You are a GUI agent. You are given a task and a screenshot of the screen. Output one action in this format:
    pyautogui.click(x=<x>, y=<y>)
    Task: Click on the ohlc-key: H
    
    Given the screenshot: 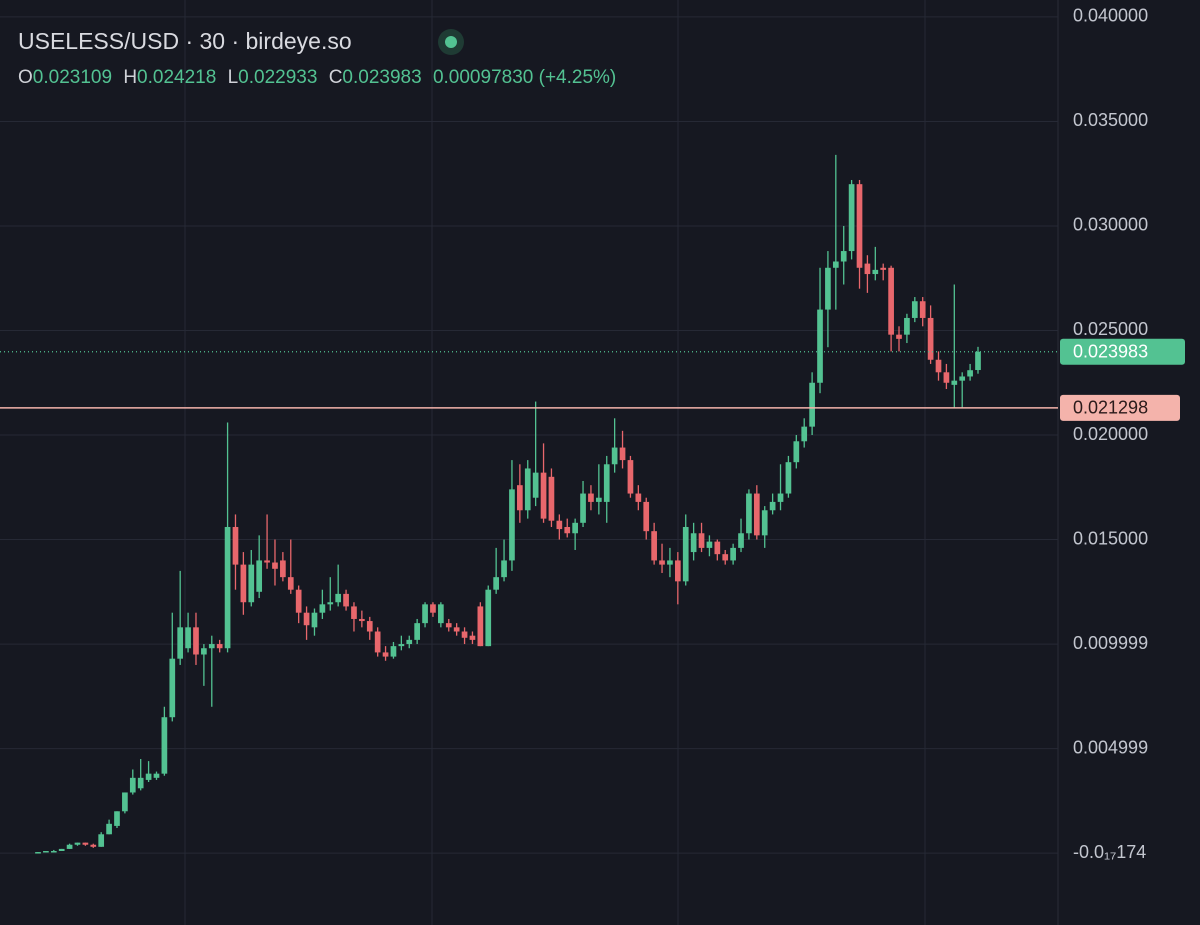 What is the action you would take?
    pyautogui.click(x=130, y=77)
    